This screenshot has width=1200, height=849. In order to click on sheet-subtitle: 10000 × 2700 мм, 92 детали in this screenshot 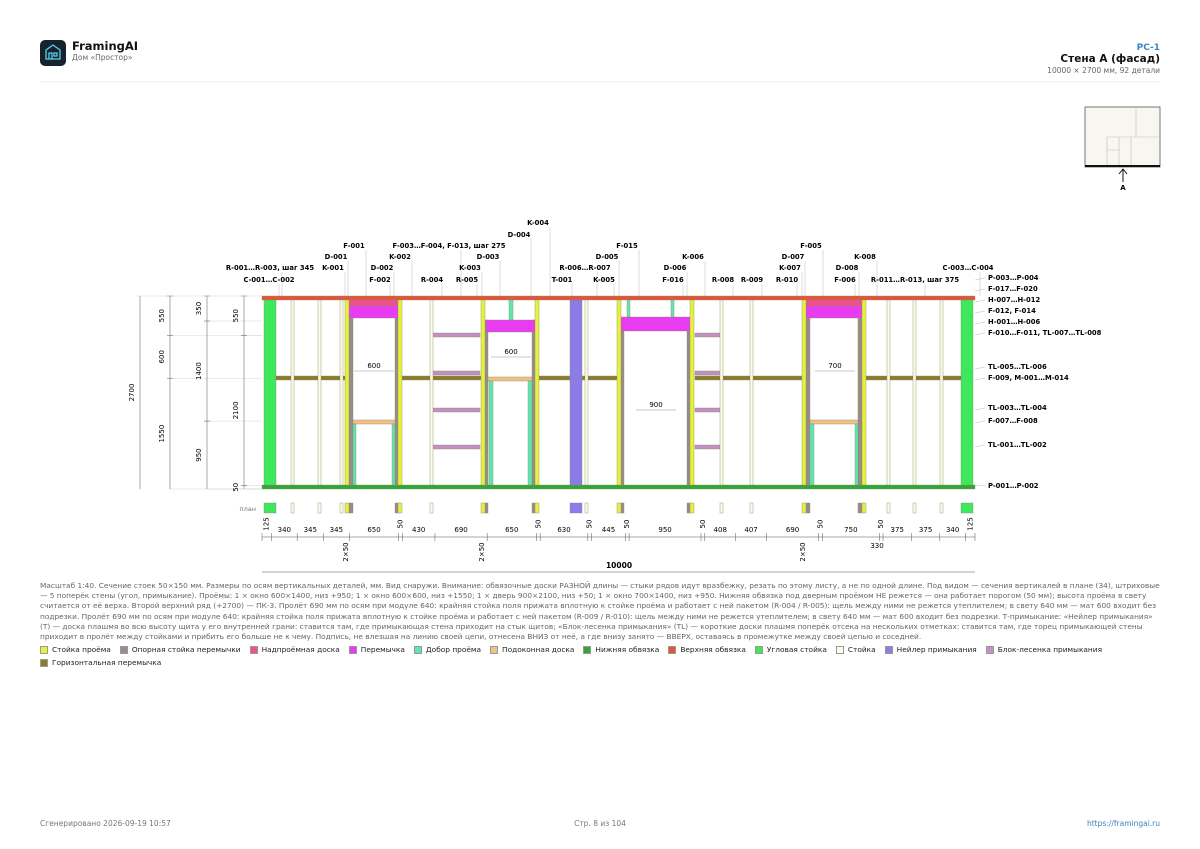, I will do `click(1103, 70)`.